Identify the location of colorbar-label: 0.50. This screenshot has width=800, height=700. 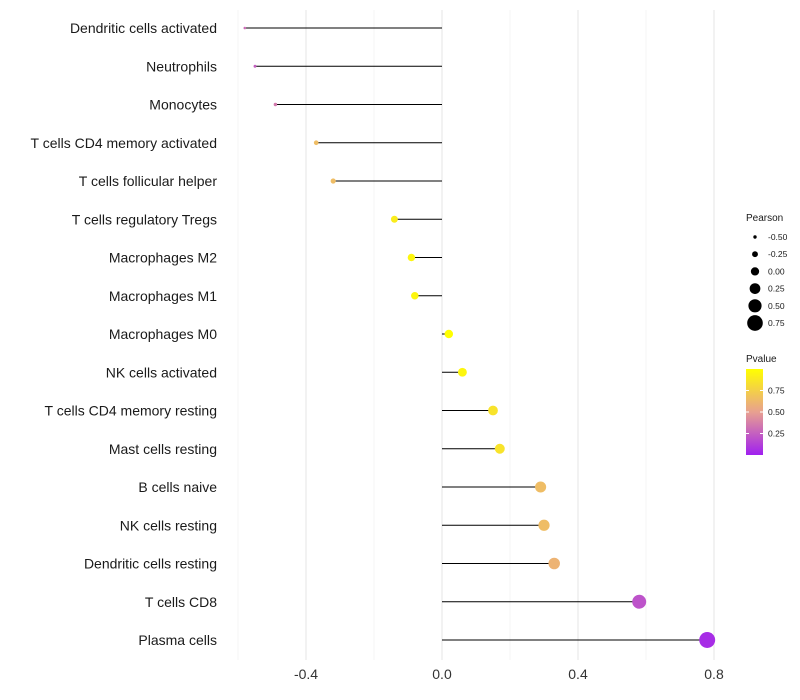
(776, 412).